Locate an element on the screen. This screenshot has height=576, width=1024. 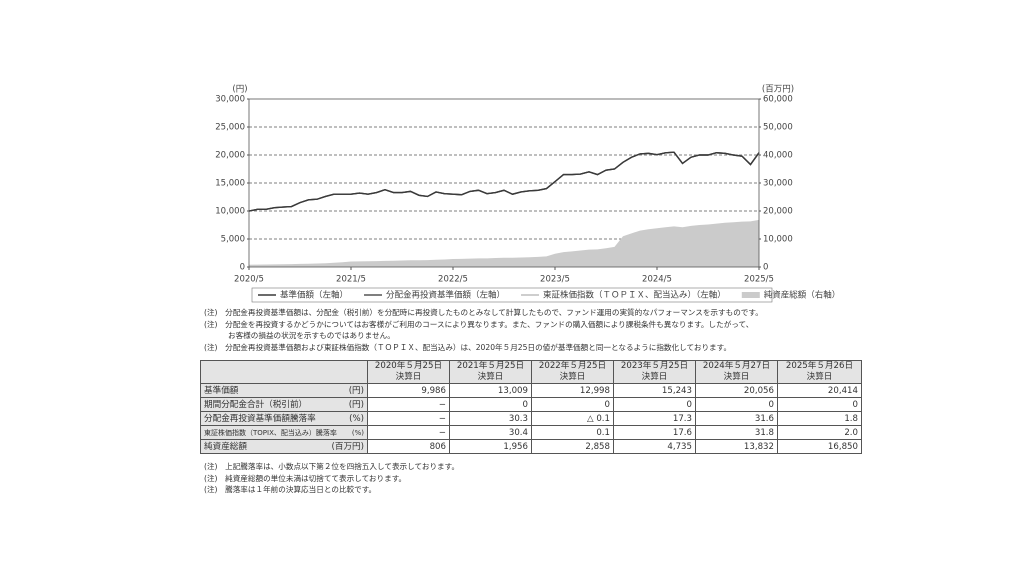
plot-frame is located at coordinates (504, 183).